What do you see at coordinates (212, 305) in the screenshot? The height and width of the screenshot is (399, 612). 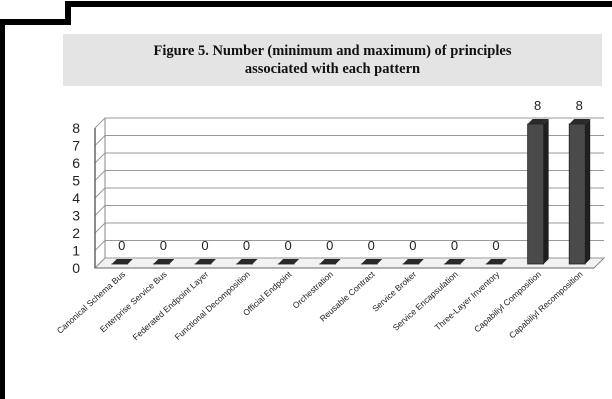 I see `category-label: Functional Decomposition` at bounding box center [212, 305].